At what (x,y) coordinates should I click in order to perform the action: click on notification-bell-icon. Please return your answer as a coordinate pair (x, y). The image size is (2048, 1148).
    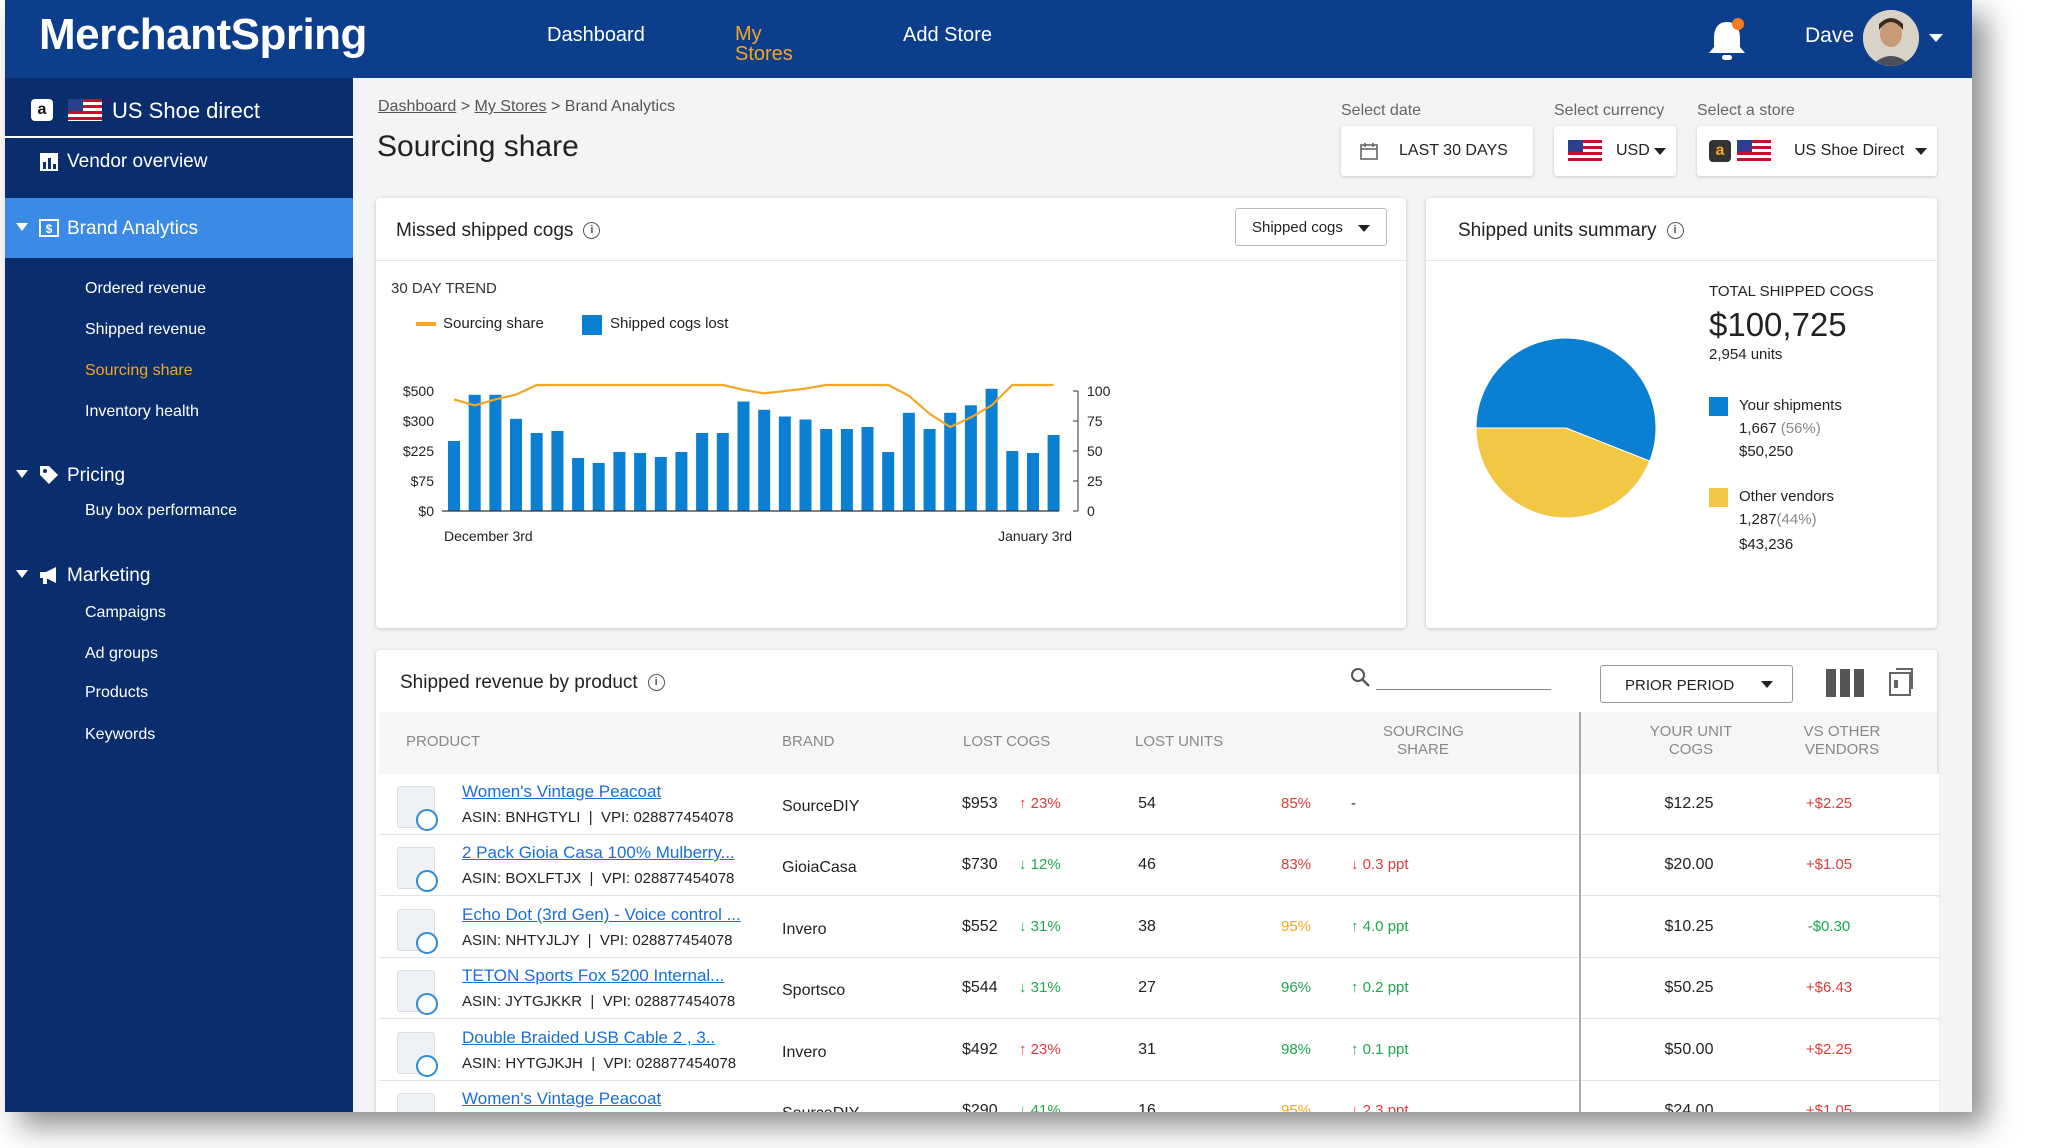
    Looking at the image, I should click on (1727, 40).